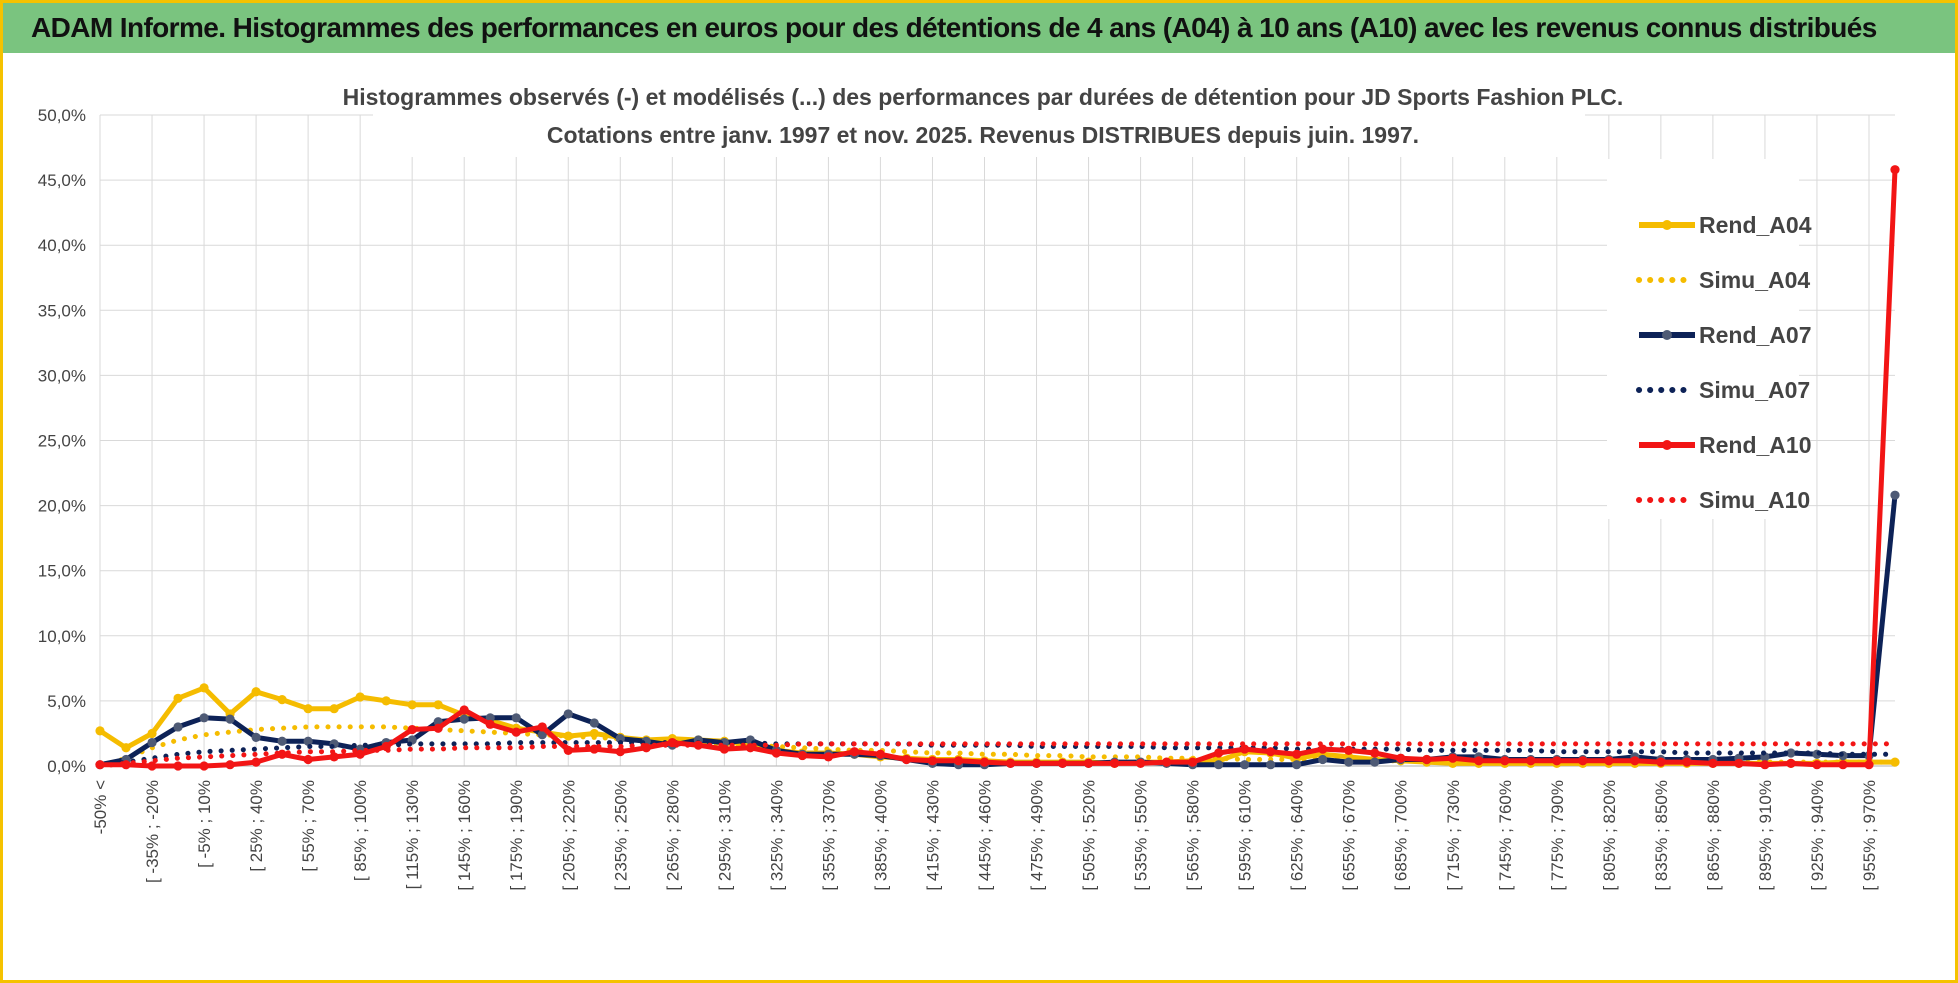 This screenshot has height=983, width=1958. Describe the element at coordinates (62, 375) in the screenshot. I see `y-tick-label: 30,0%` at that location.